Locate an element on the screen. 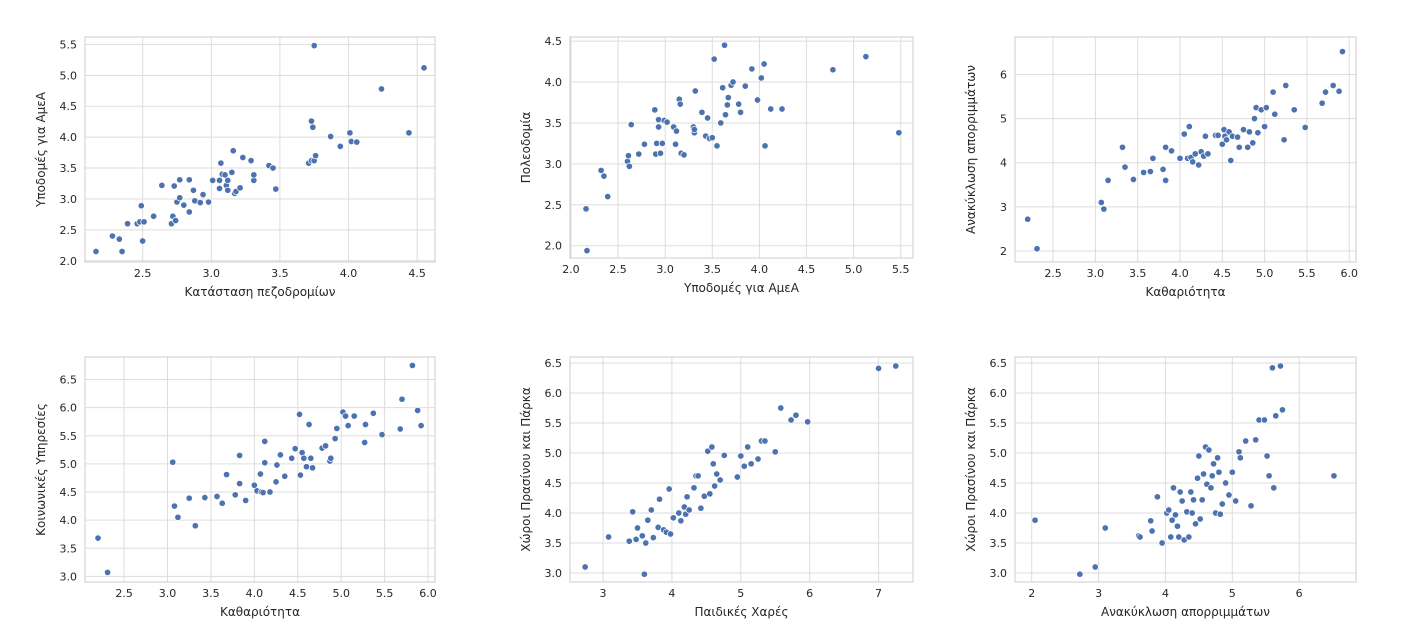 This screenshot has width=1422, height=642. x-tick-label: 2.5 is located at coordinates (1053, 273).